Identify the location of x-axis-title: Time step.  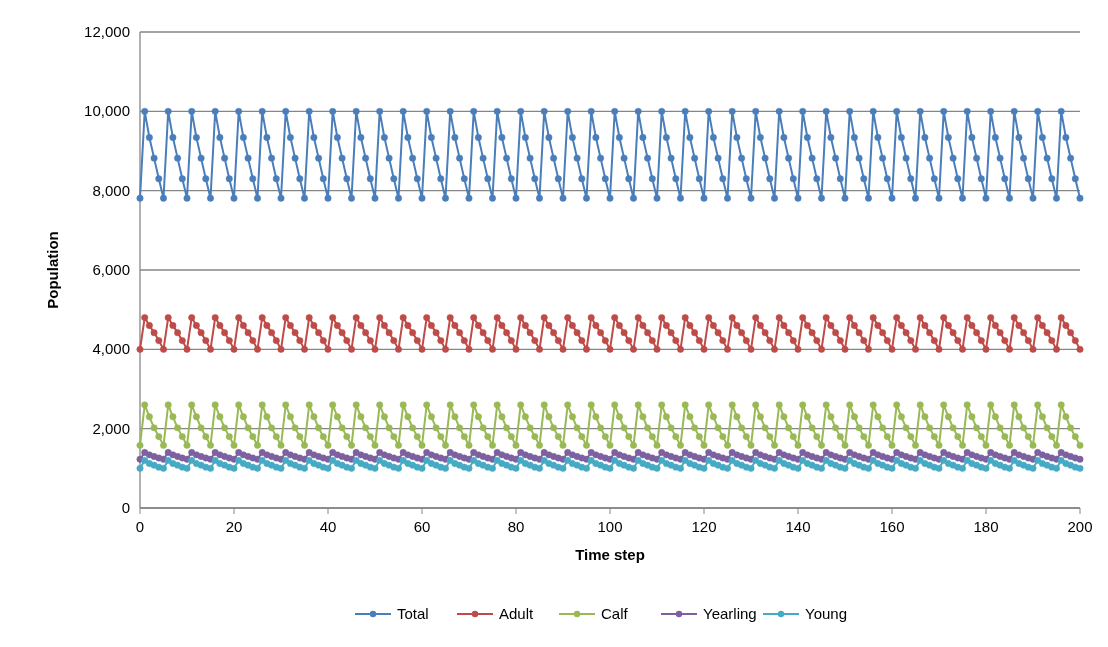
(610, 554).